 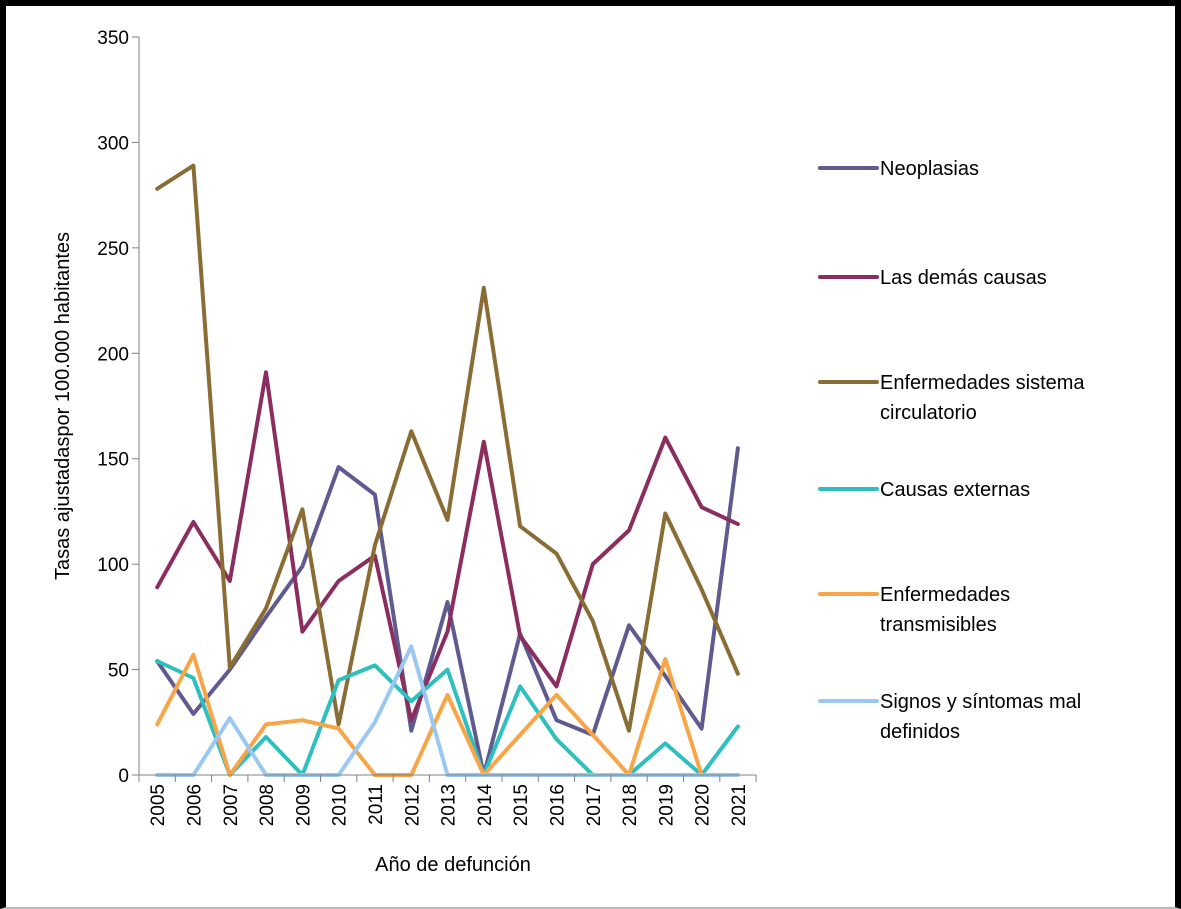 What do you see at coordinates (963, 278) in the screenshot?
I see `legend-label: Las demás causas` at bounding box center [963, 278].